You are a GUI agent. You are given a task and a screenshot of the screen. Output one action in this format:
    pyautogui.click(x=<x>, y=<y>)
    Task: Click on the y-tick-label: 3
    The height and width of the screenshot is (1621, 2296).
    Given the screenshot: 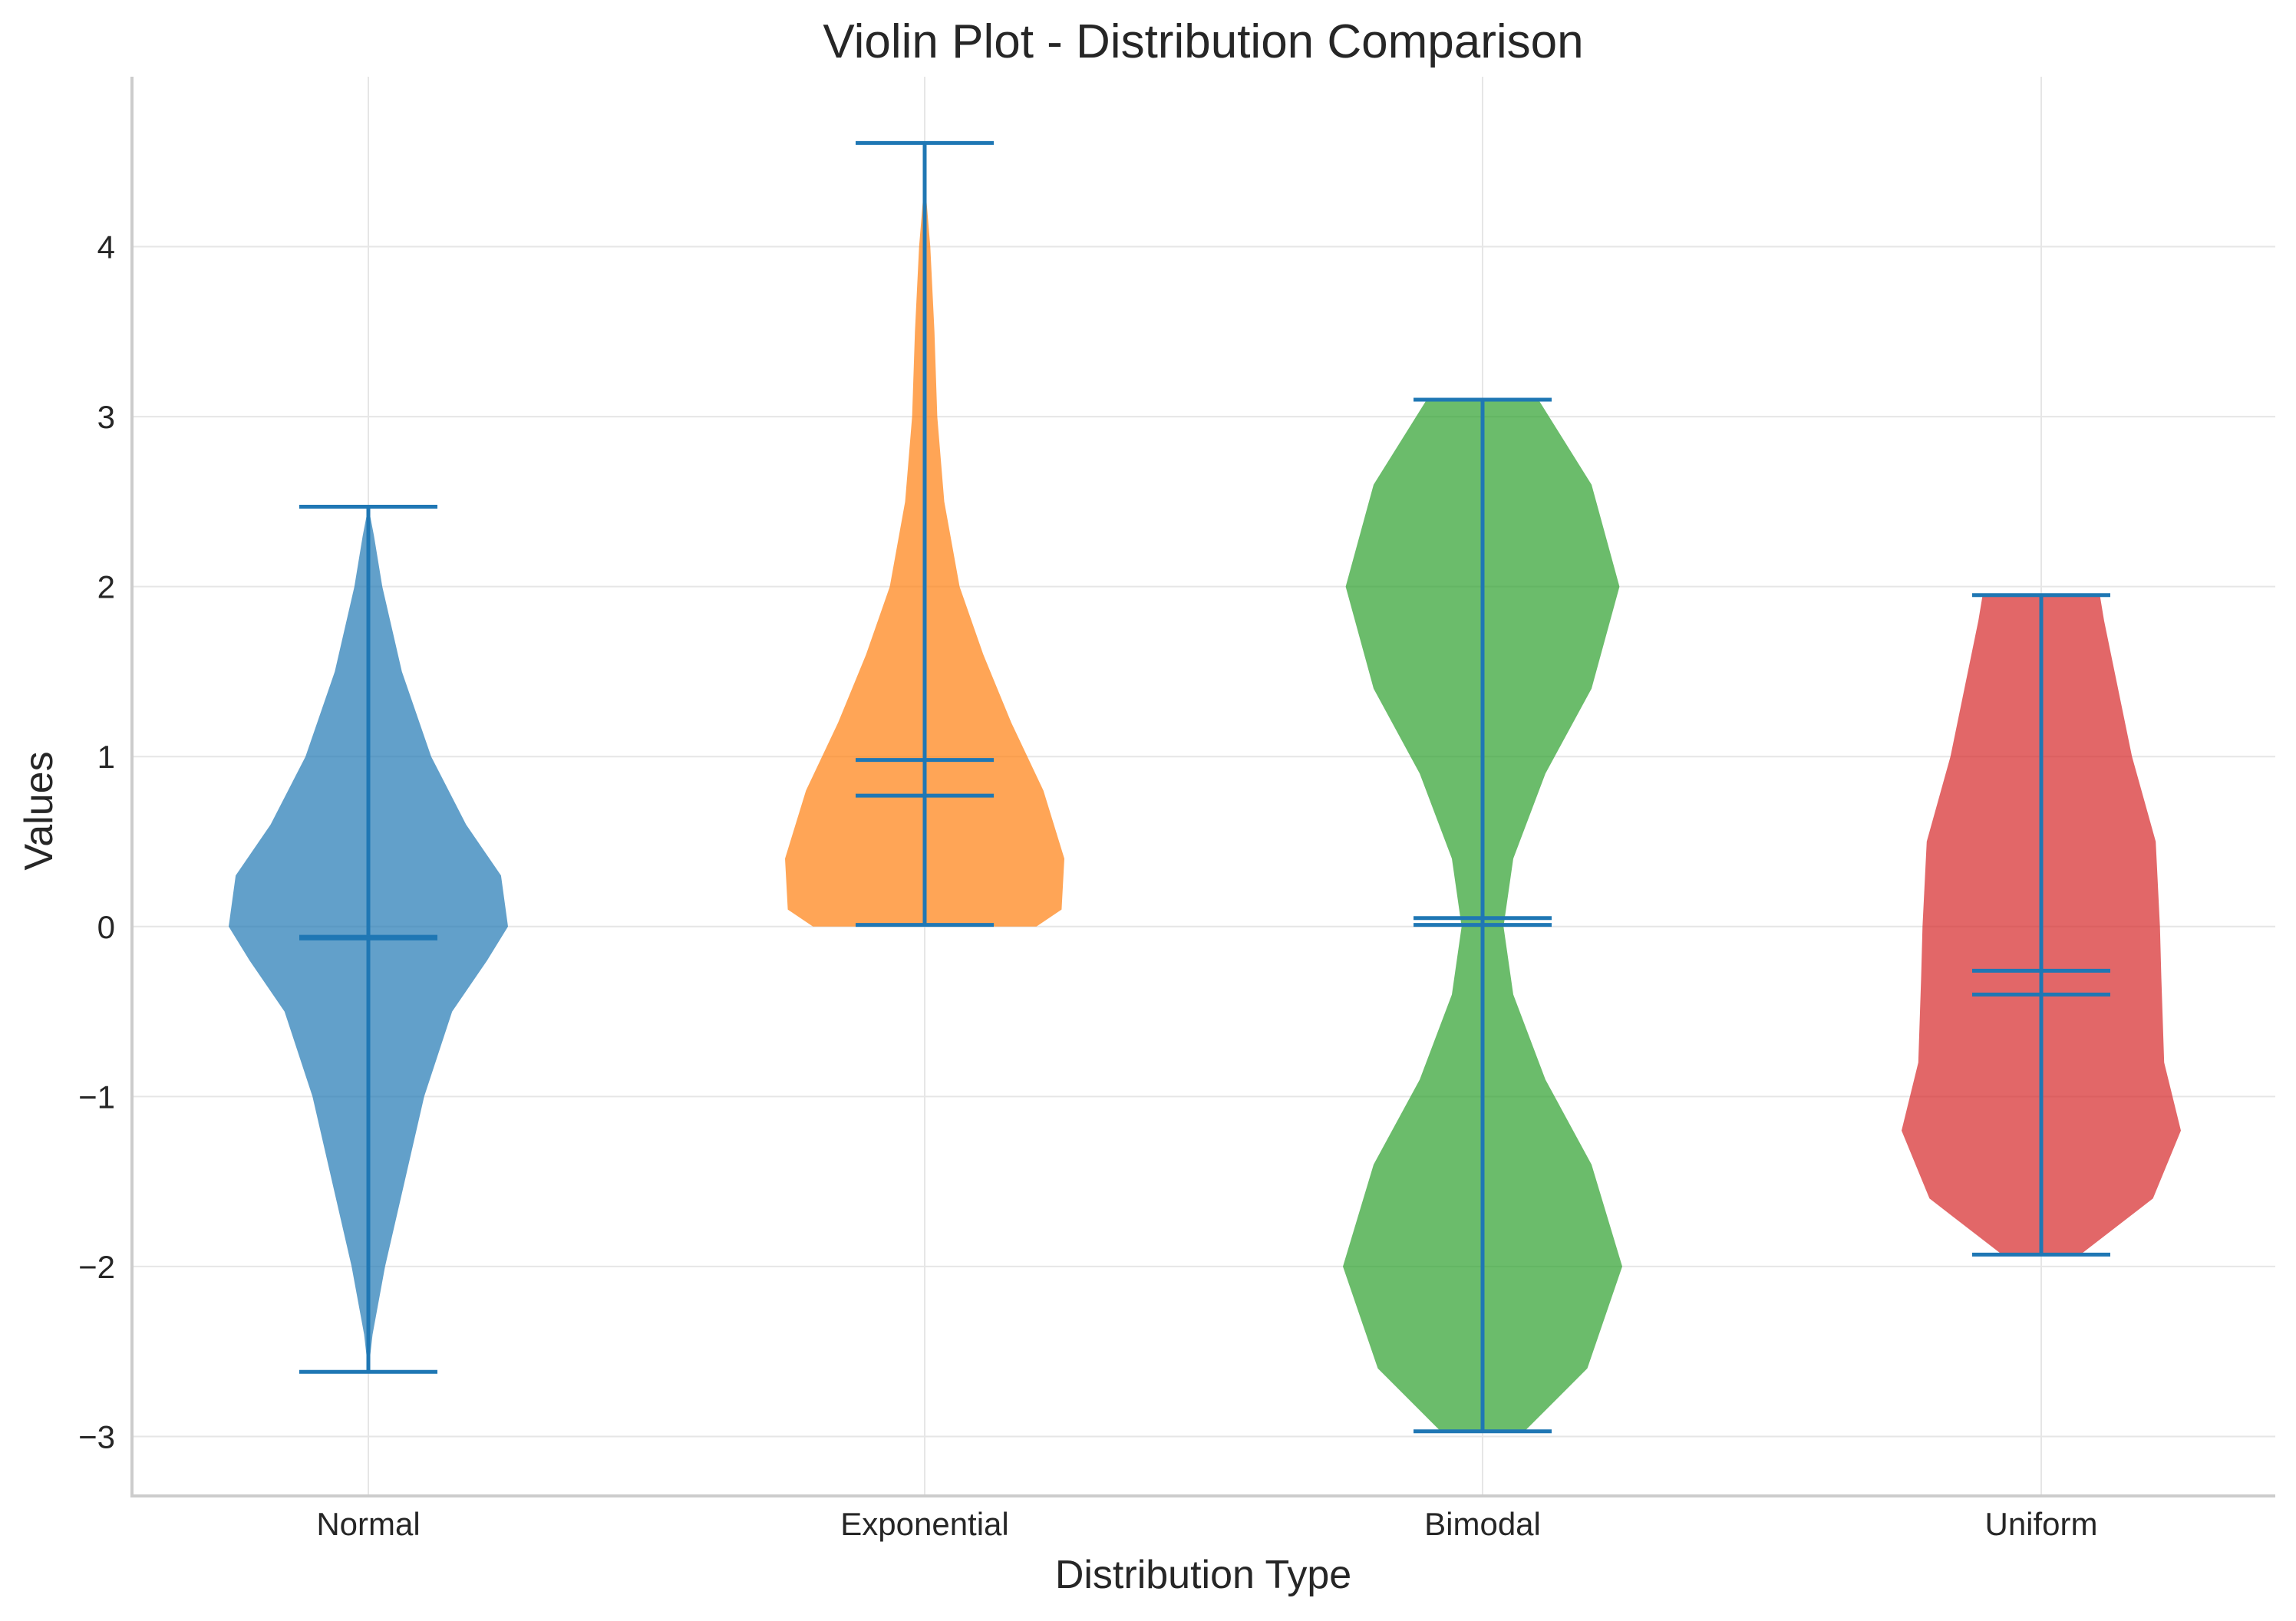 What is the action you would take?
    pyautogui.click(x=106, y=417)
    